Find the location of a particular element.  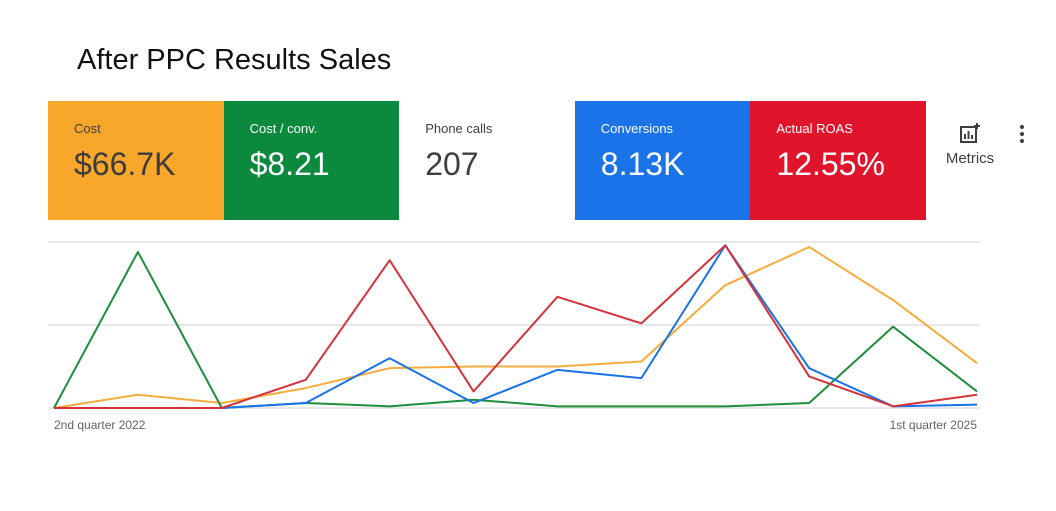

scorecard: Phone calls 207 is located at coordinates (487, 160).